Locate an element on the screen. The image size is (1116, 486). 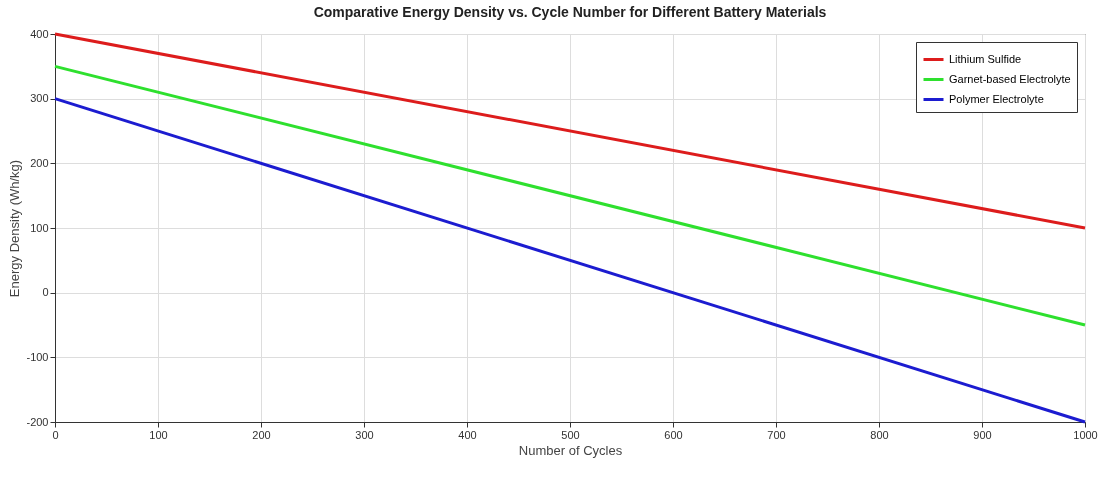
x-tick-label: 700 is located at coordinates (776, 434).